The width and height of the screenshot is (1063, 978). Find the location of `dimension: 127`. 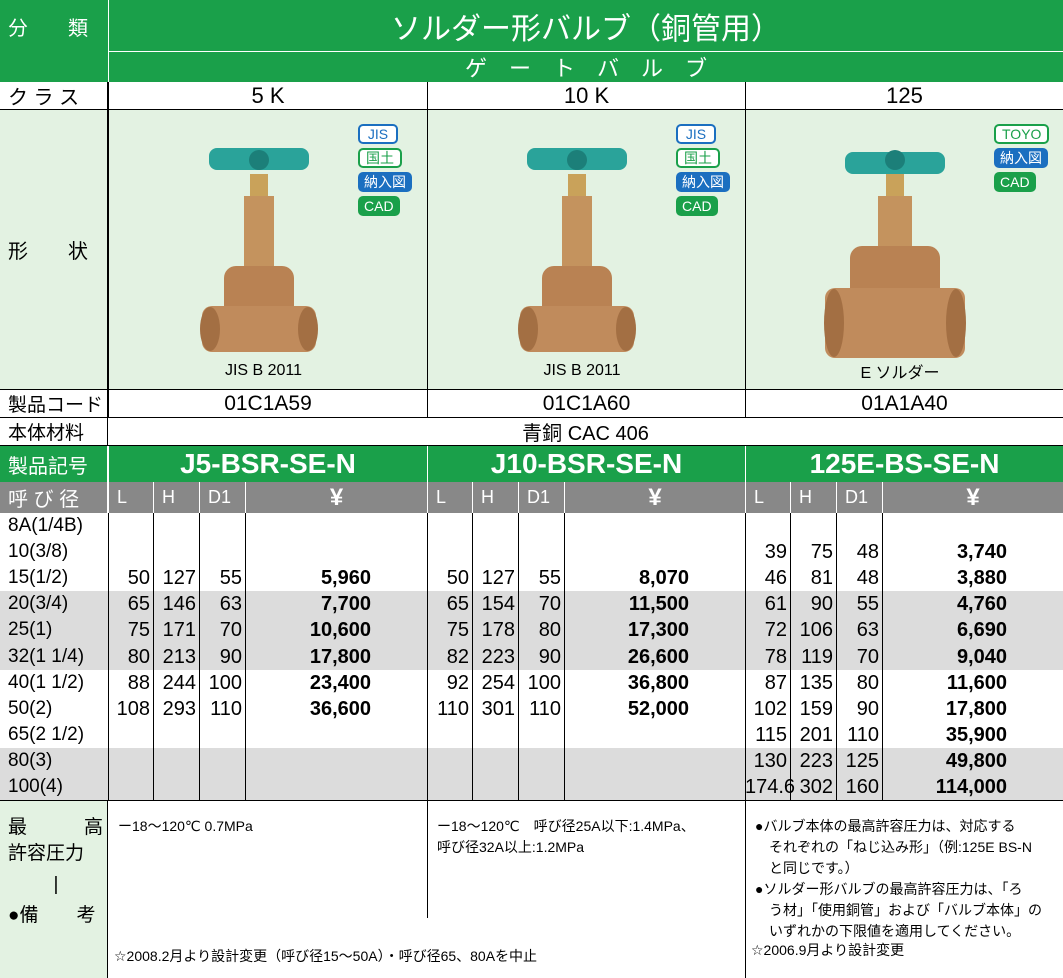

dimension: 127 is located at coordinates (498, 578).